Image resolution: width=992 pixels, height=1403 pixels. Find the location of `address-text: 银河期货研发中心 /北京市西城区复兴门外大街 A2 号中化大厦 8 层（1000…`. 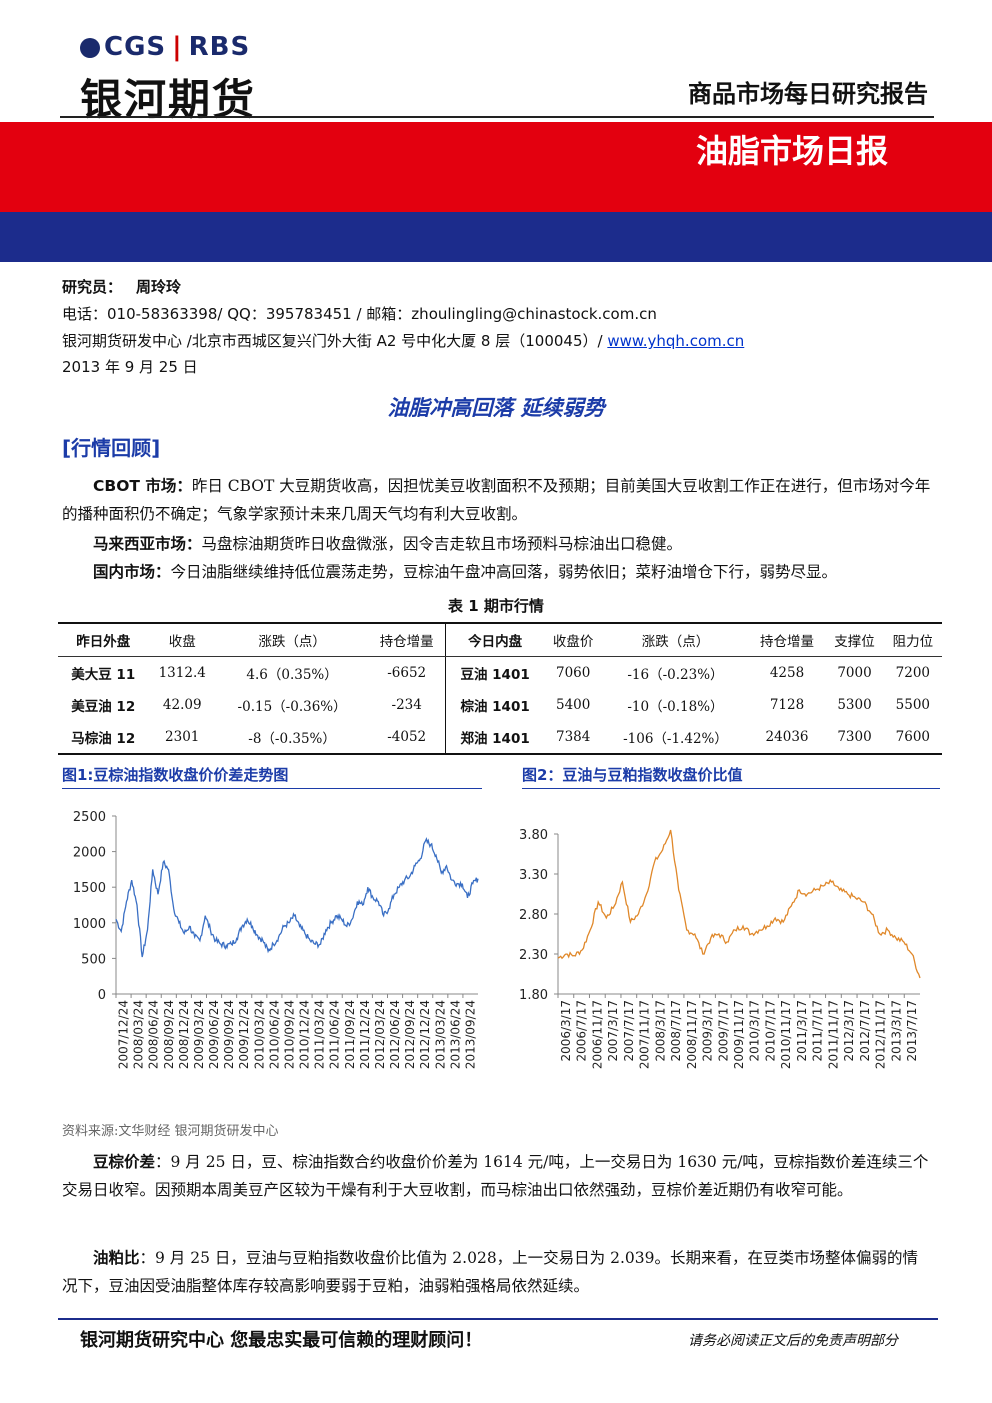

address-text: 银河期货研发中心 /北京市西城区复兴门外大街 A2 号中化大厦 8 层（1000… is located at coordinates (335, 341).